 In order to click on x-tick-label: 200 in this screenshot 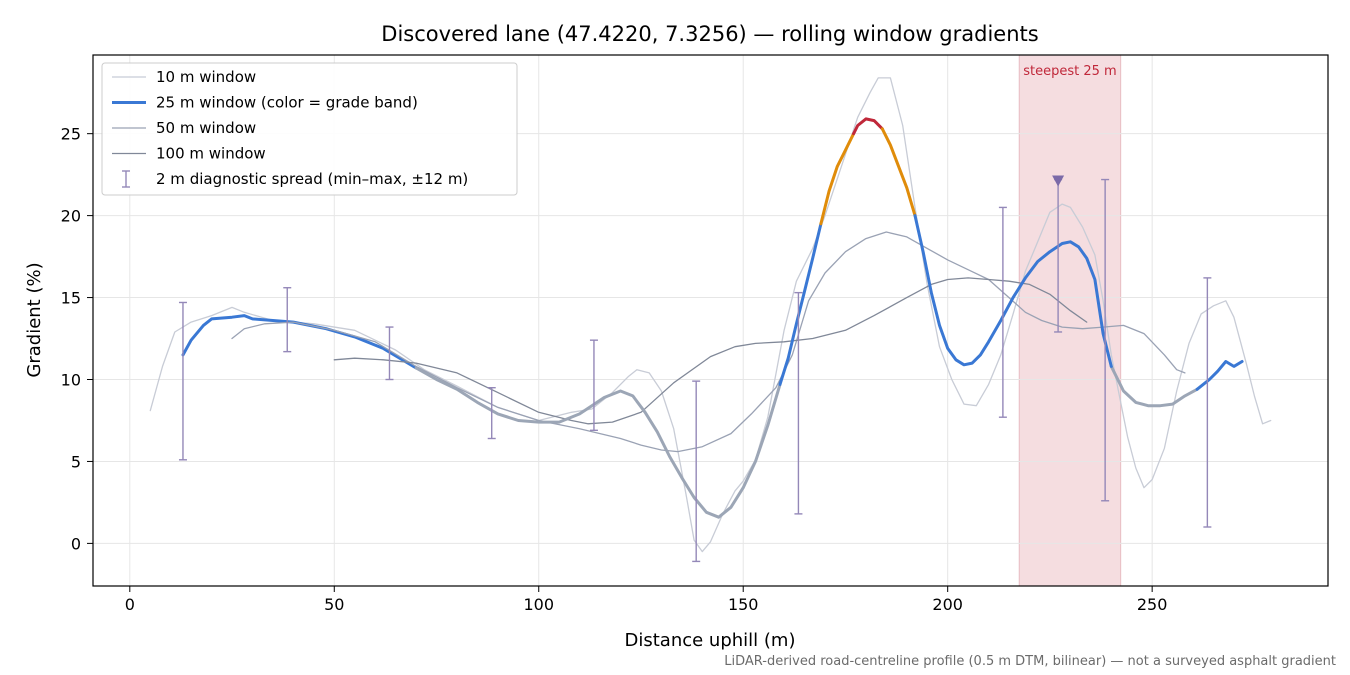, I will do `click(947, 604)`.